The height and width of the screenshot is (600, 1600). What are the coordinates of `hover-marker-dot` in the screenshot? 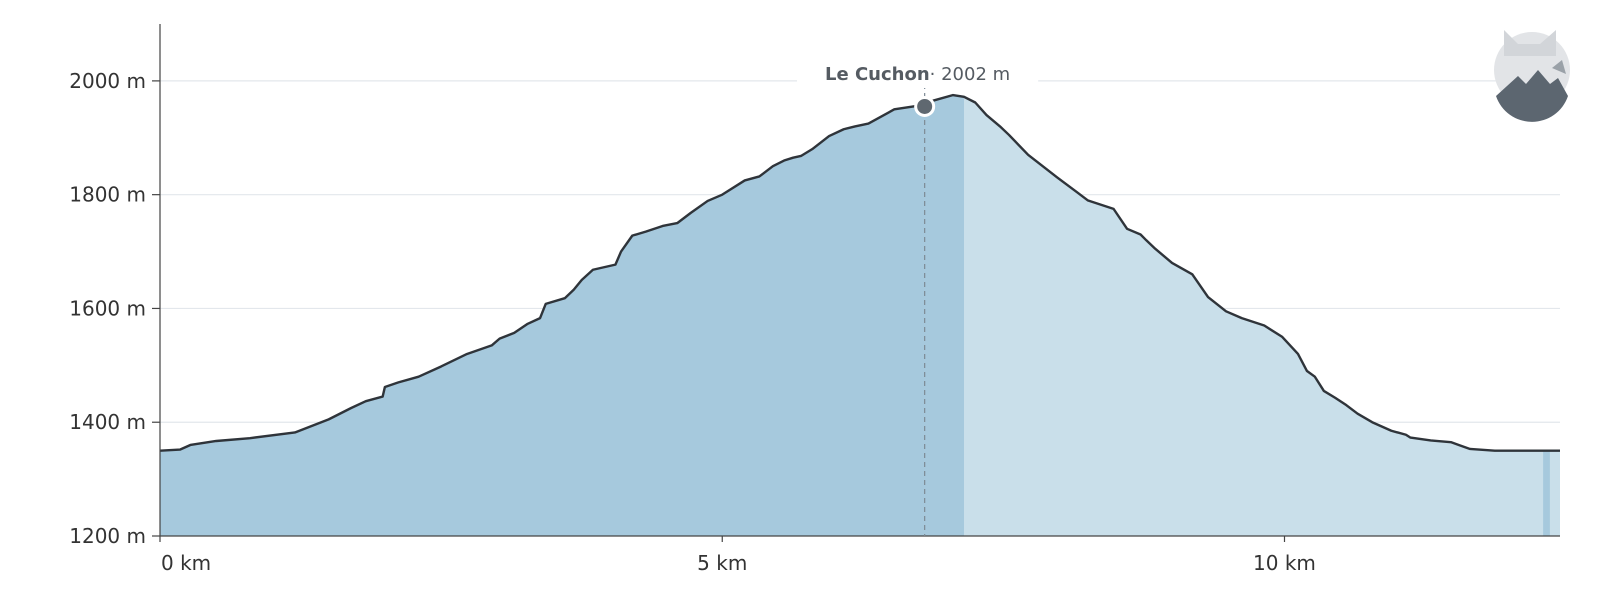 It's located at (925, 106).